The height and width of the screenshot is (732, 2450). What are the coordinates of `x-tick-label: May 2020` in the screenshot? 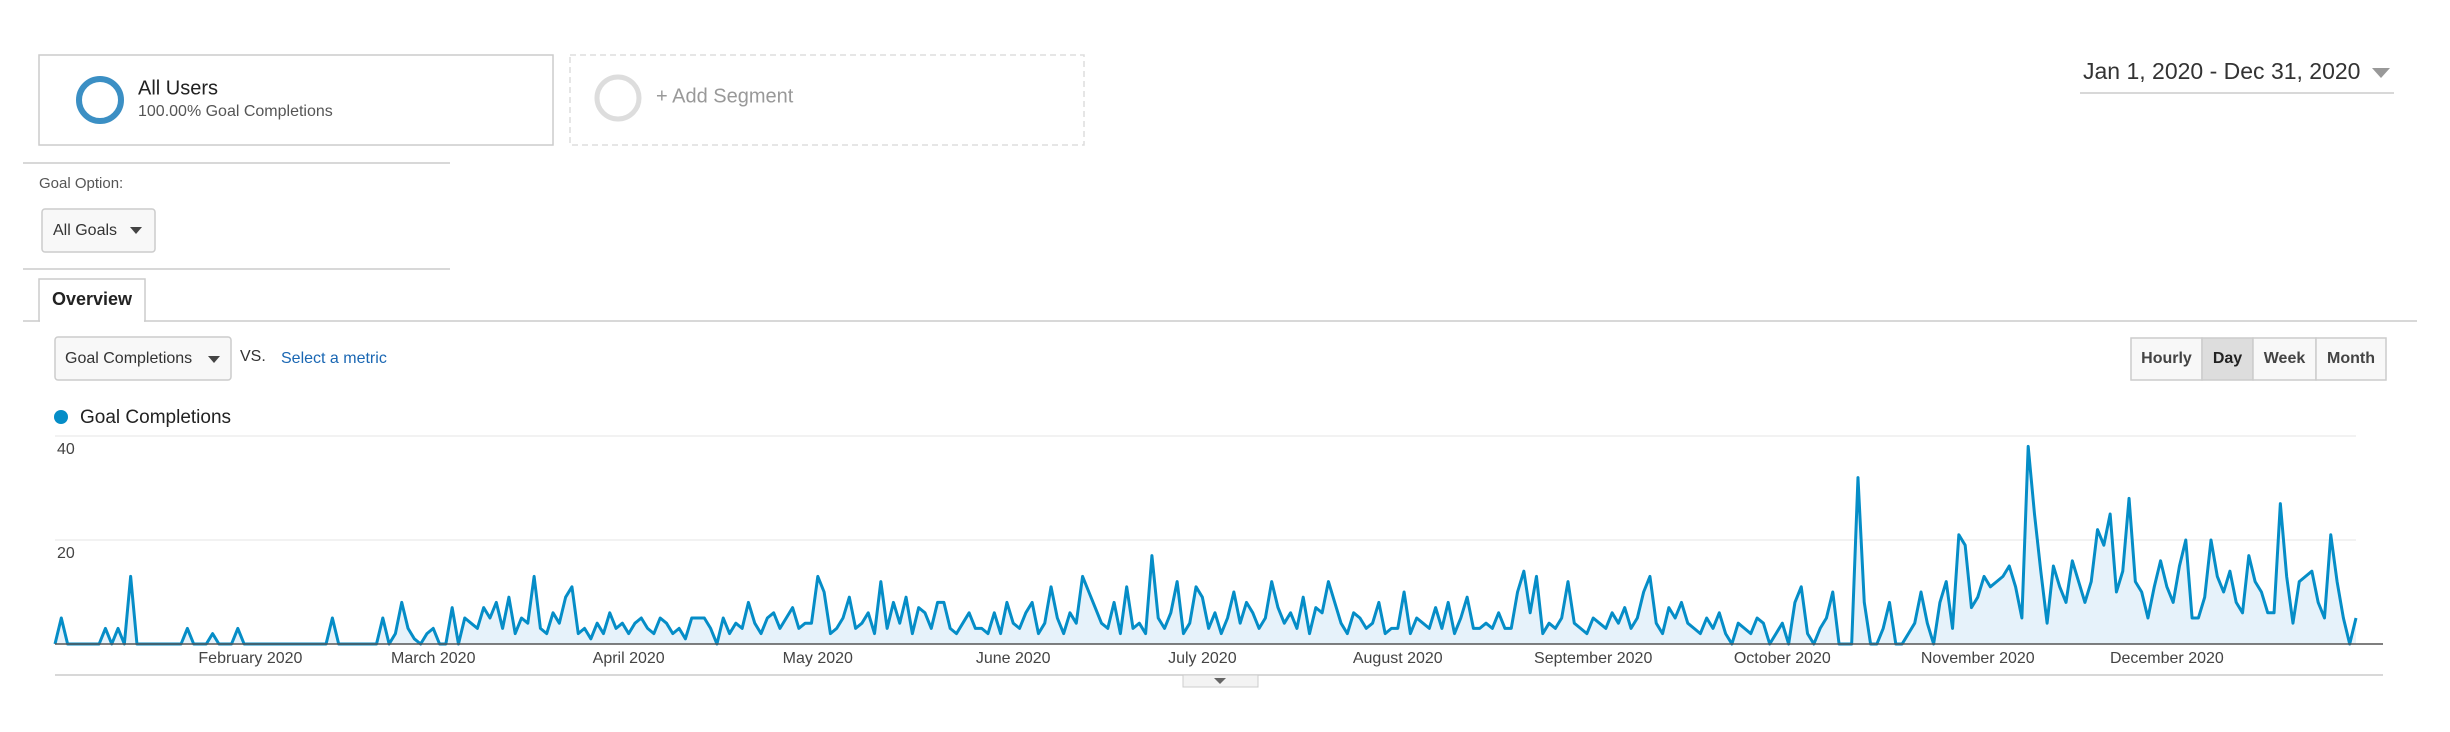 It's located at (818, 658).